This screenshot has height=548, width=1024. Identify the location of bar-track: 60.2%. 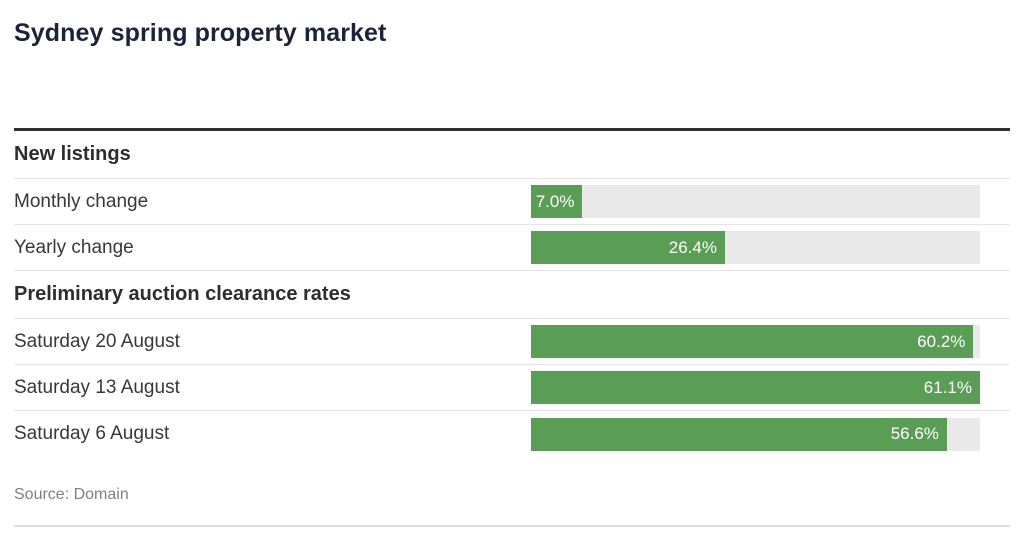
(755, 341).